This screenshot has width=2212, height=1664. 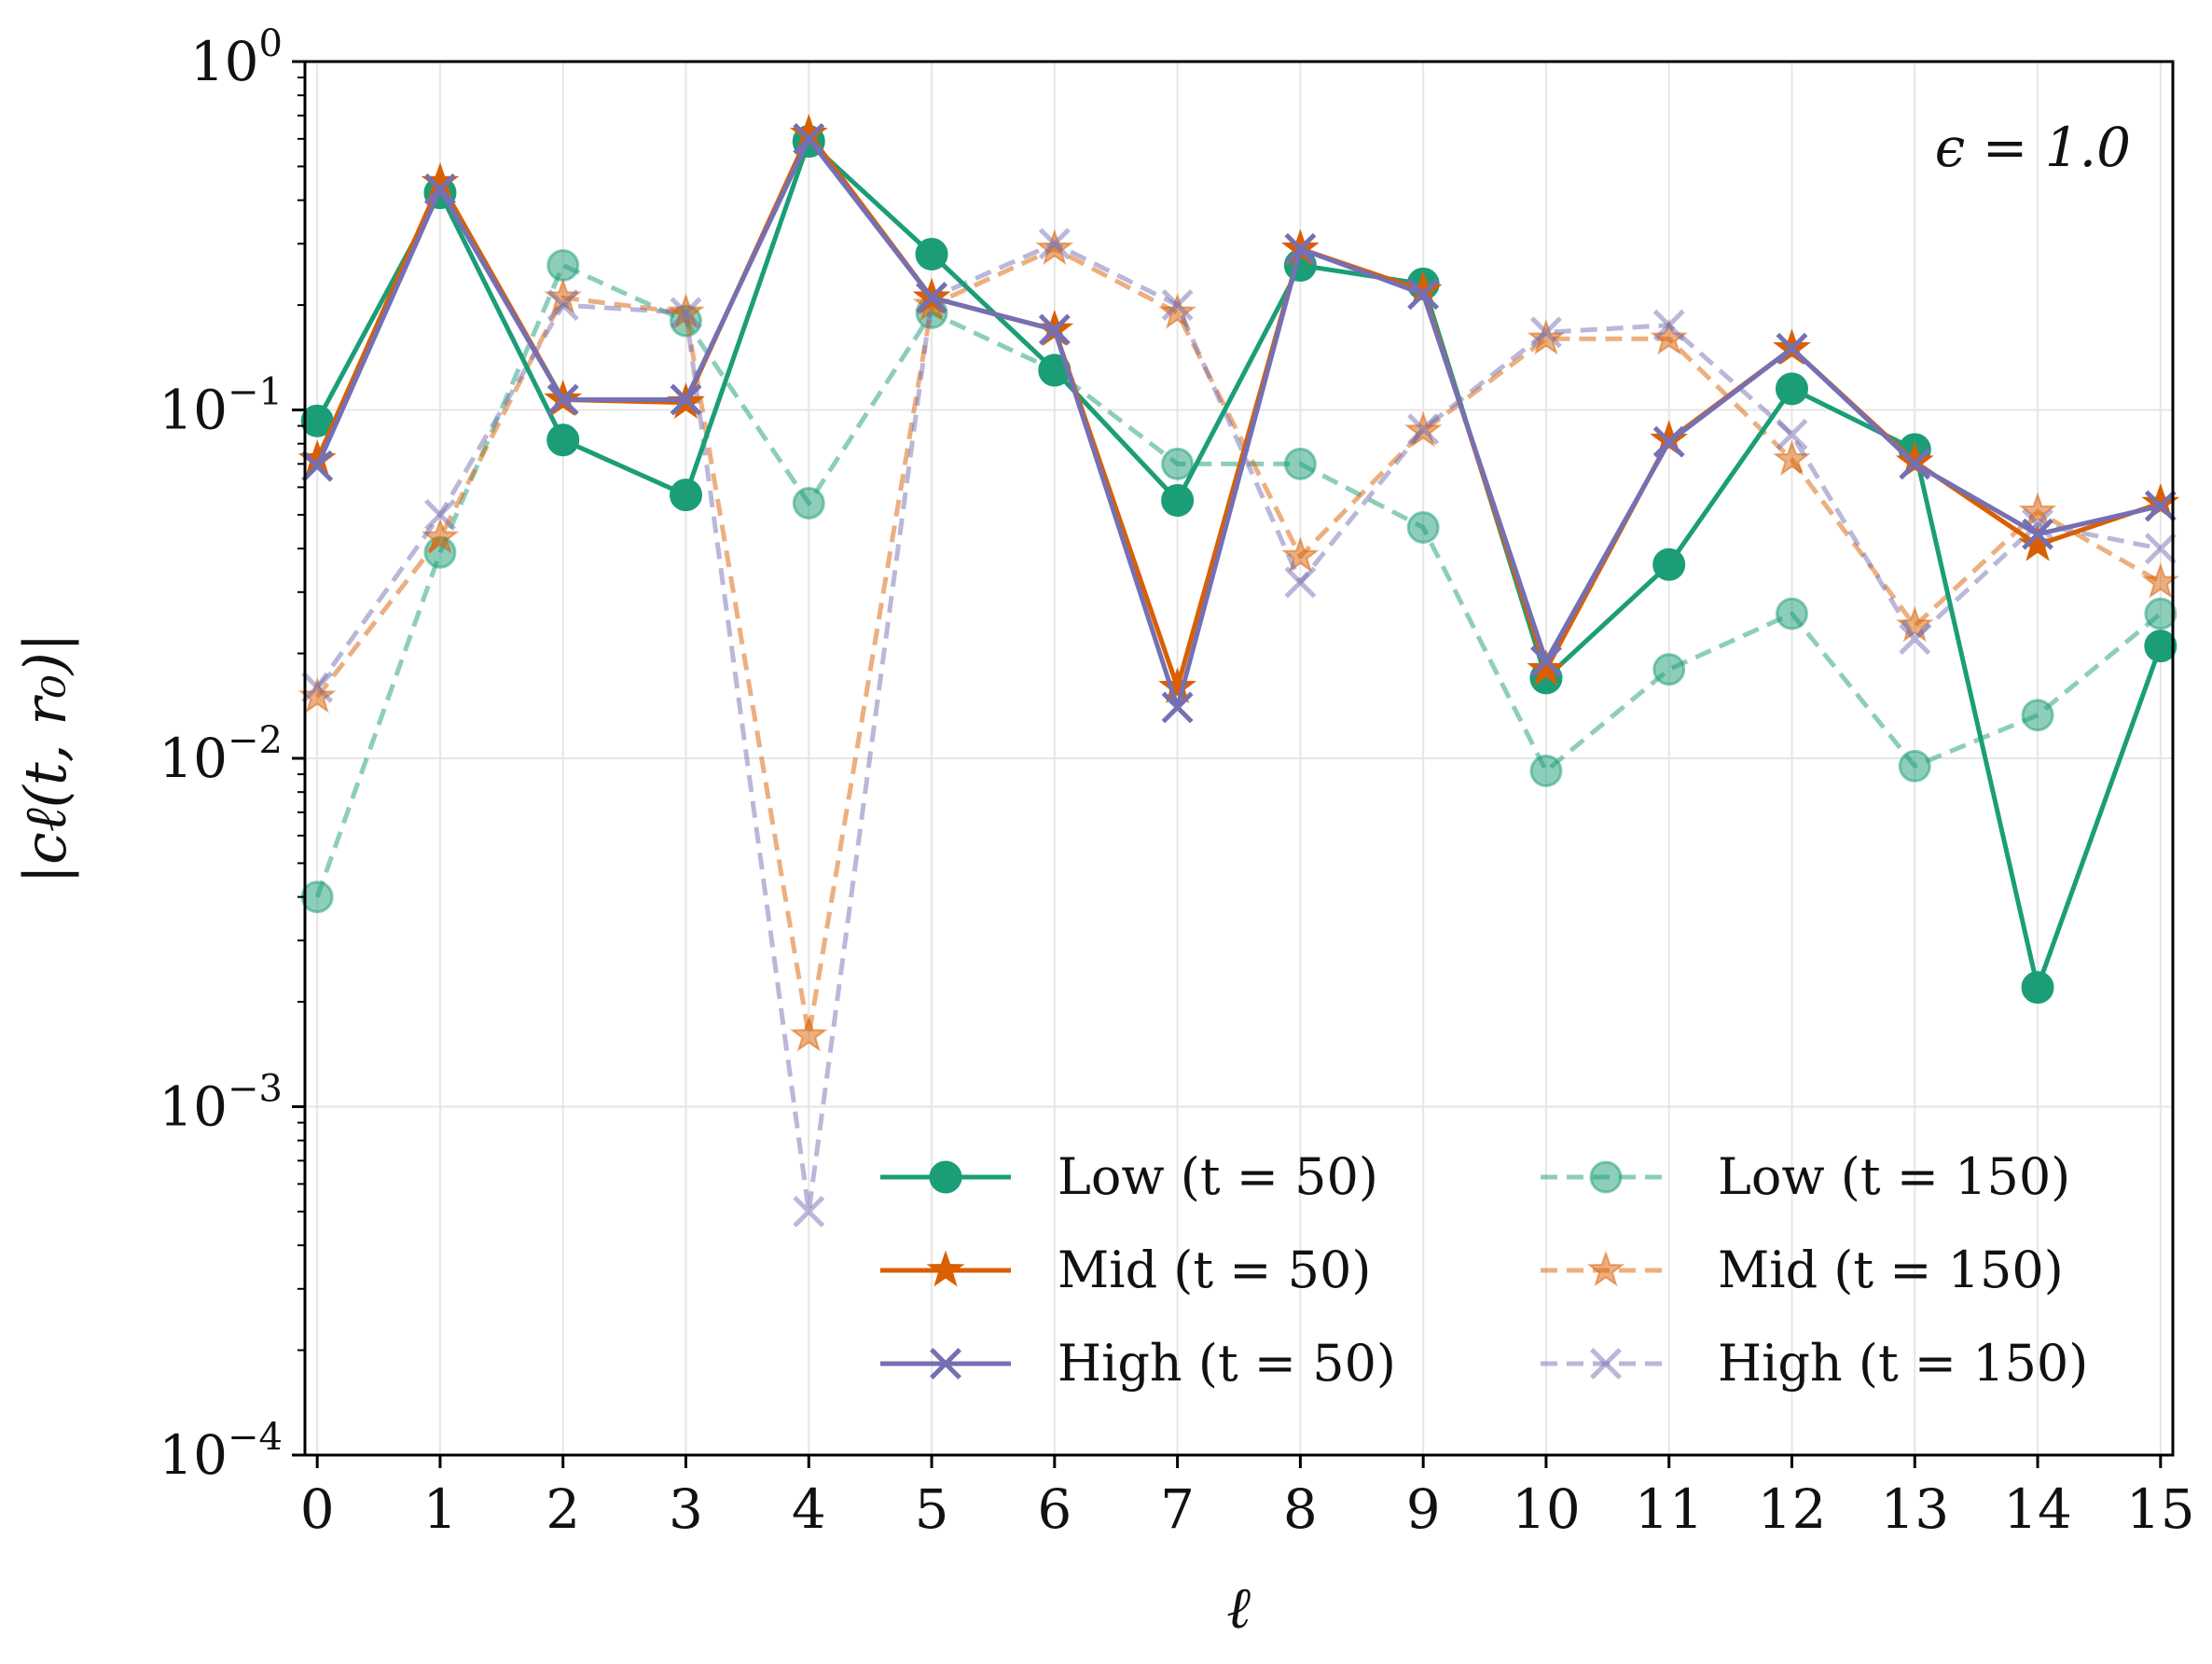 What do you see at coordinates (1227, 1363) in the screenshot?
I see `legend-label-2: High (t = 50)` at bounding box center [1227, 1363].